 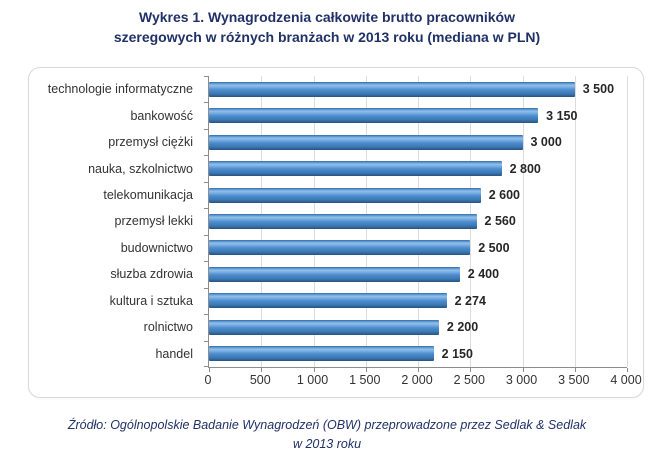 What do you see at coordinates (525, 168) in the screenshot?
I see `value-label: 2 800` at bounding box center [525, 168].